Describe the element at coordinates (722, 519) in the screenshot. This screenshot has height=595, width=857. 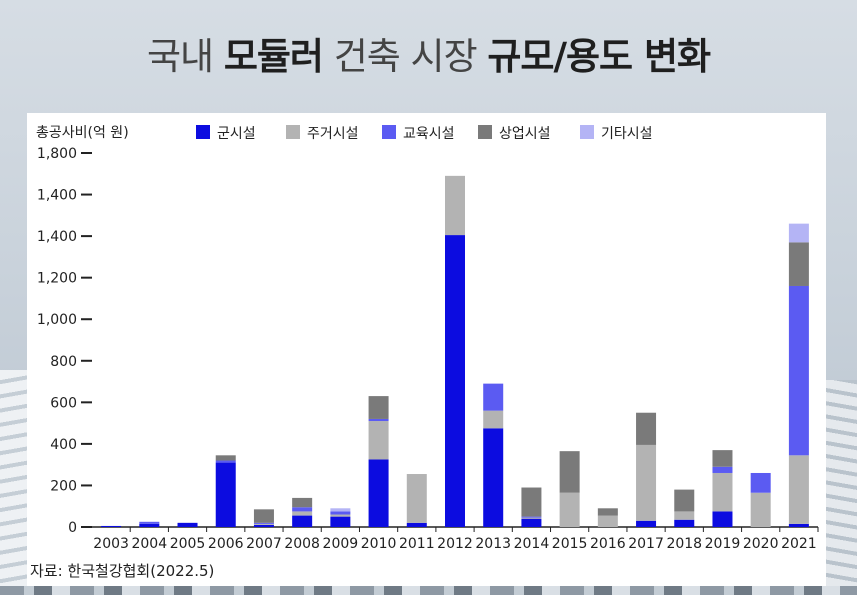
I see `bar-2019-군시설` at that location.